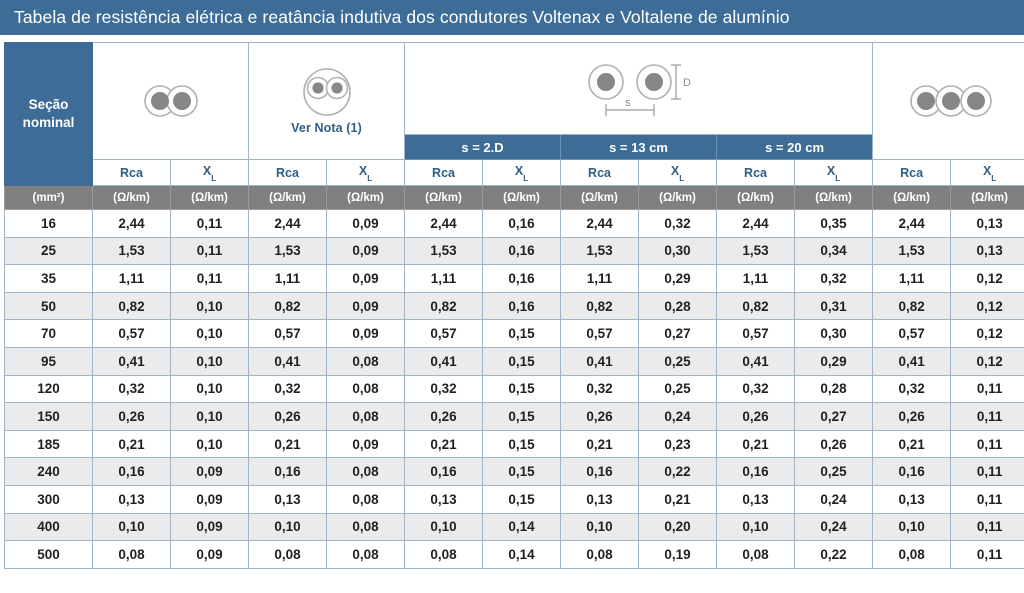  What do you see at coordinates (48, 389) in the screenshot?
I see `cell-section-nominal: 120` at bounding box center [48, 389].